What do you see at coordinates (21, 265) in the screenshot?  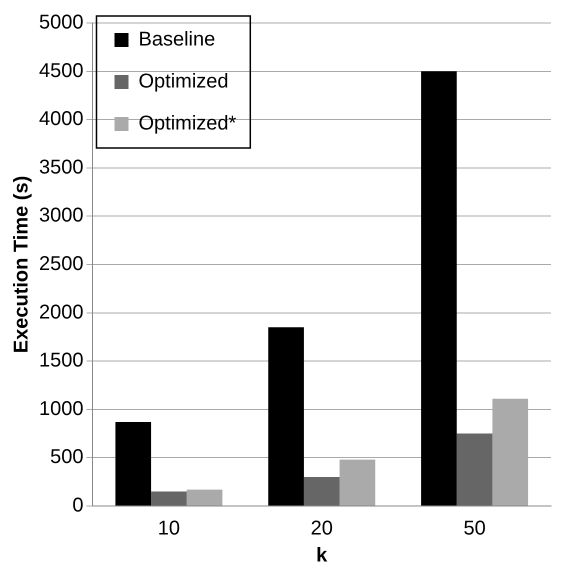 I see `y-axis-title: Execution Time (s)` at bounding box center [21, 265].